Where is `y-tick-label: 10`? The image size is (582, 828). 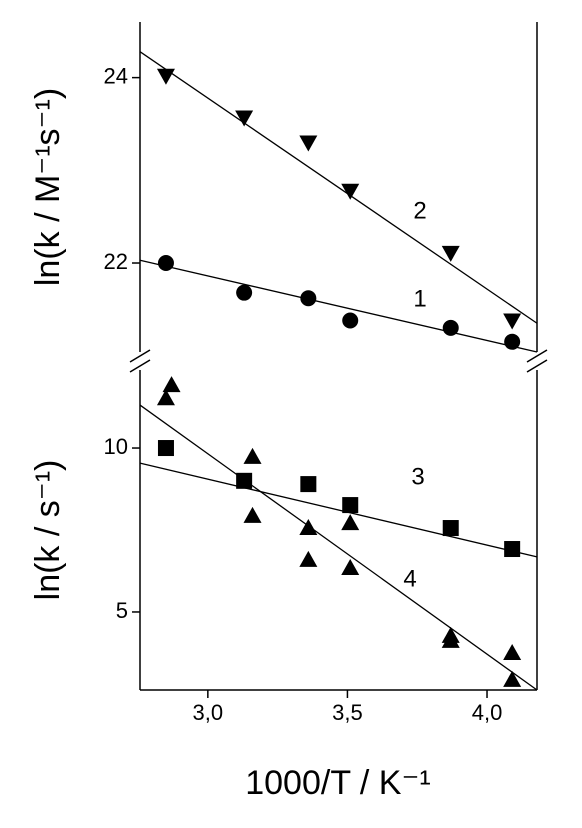
y-tick-label: 10 is located at coordinates (116, 446).